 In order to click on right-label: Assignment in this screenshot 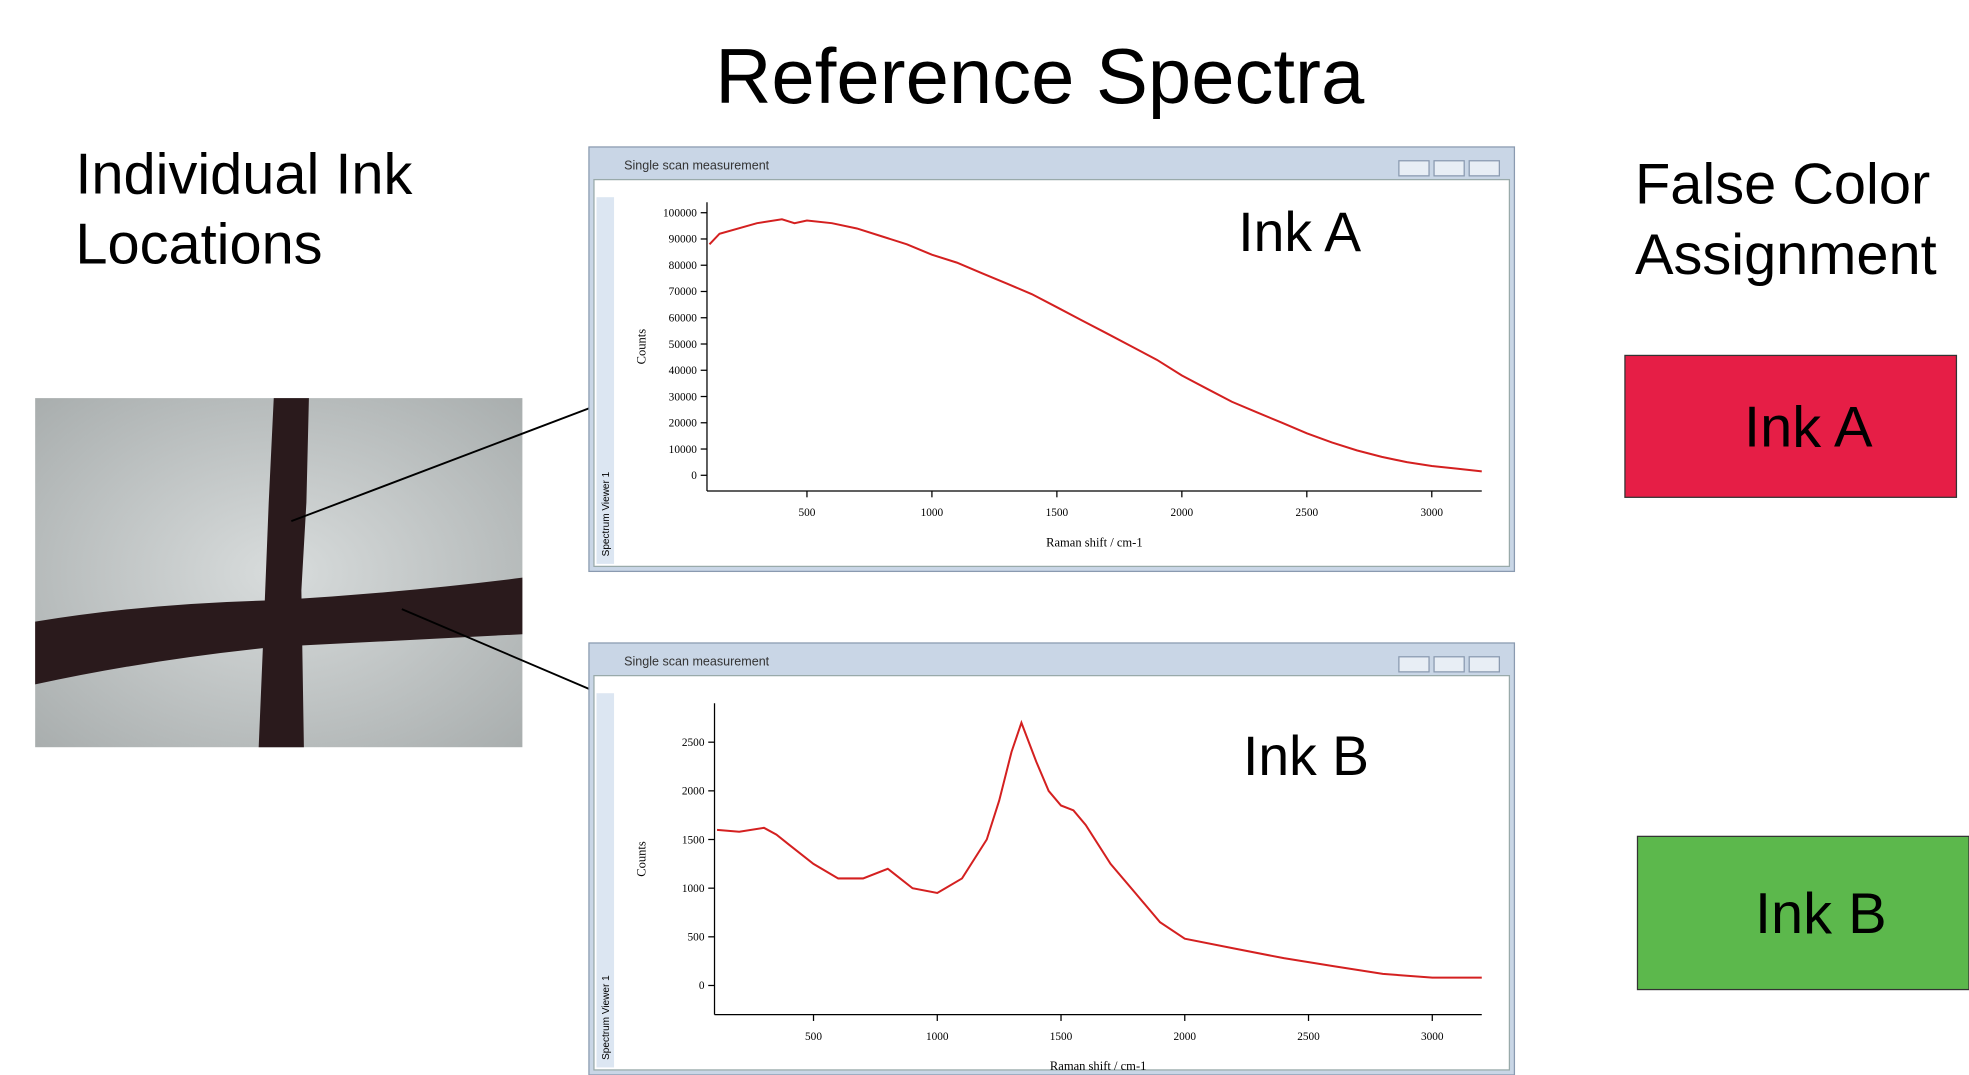, I will do `click(1786, 255)`.